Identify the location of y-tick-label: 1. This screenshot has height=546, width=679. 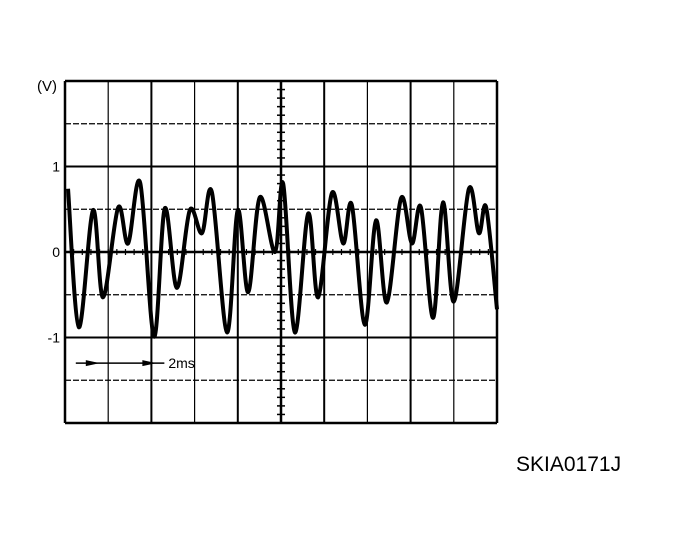
(56, 167).